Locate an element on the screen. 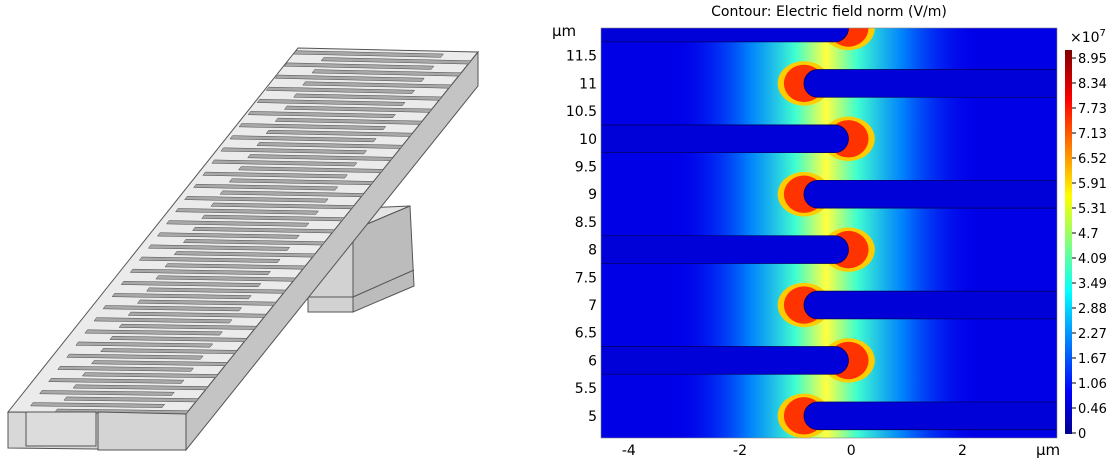 Image resolution: width=1114 pixels, height=460 pixels. y-axis-ticks: 5 5.5 6 6.5 7 7.5 8 8.5 9 9.5 10 10.5 11 11.5 is located at coordinates (581, 237).